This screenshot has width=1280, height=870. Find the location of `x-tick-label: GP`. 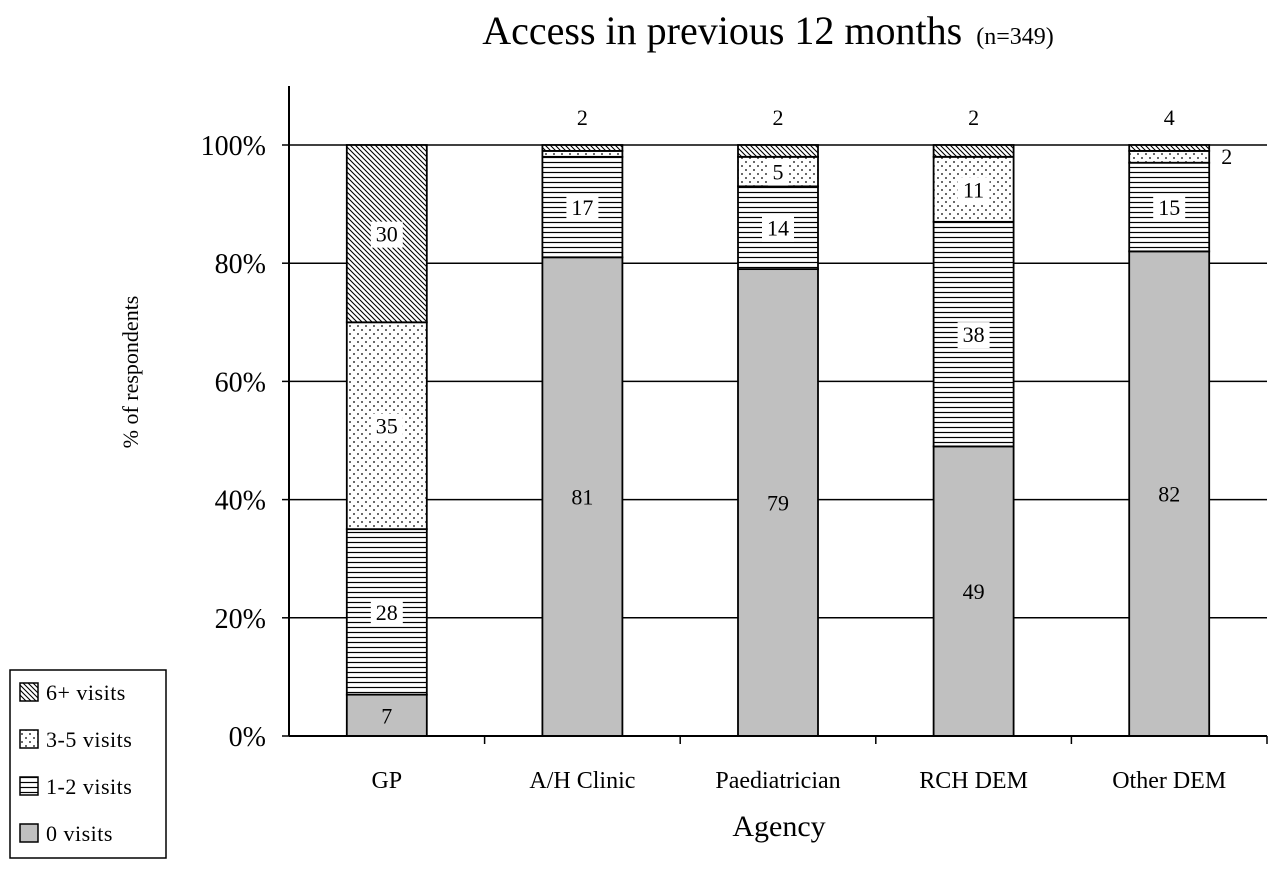

x-tick-label: GP is located at coordinates (386, 781).